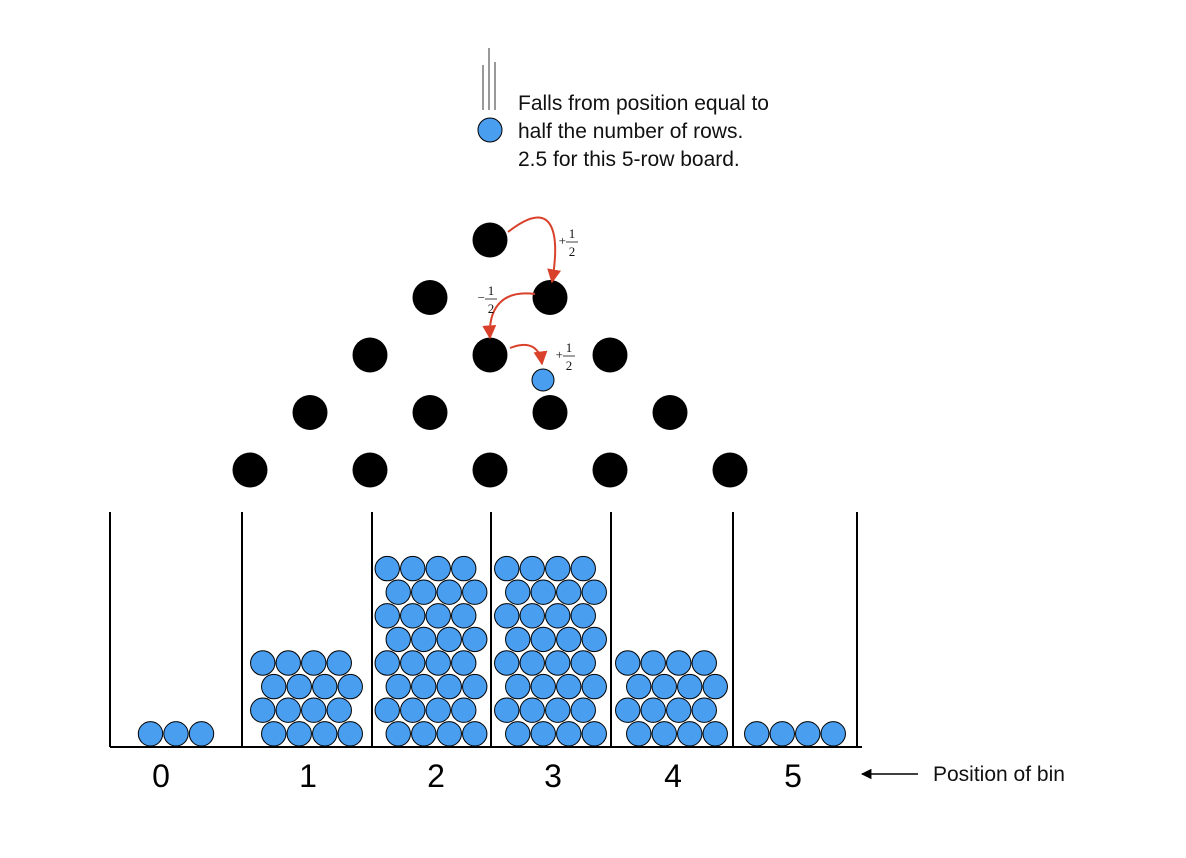 The height and width of the screenshot is (858, 1186). What do you see at coordinates (643, 103) in the screenshot?
I see `caption-line: Falls from position equal to` at bounding box center [643, 103].